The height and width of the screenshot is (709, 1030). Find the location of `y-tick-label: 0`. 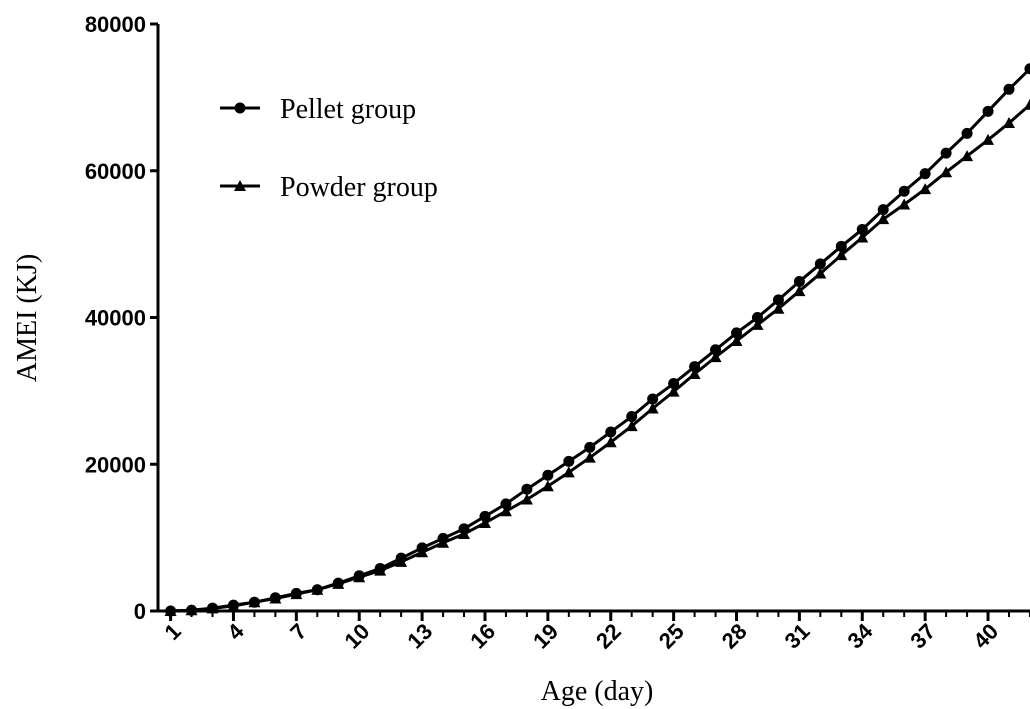

y-tick-label: 0 is located at coordinates (140, 611).